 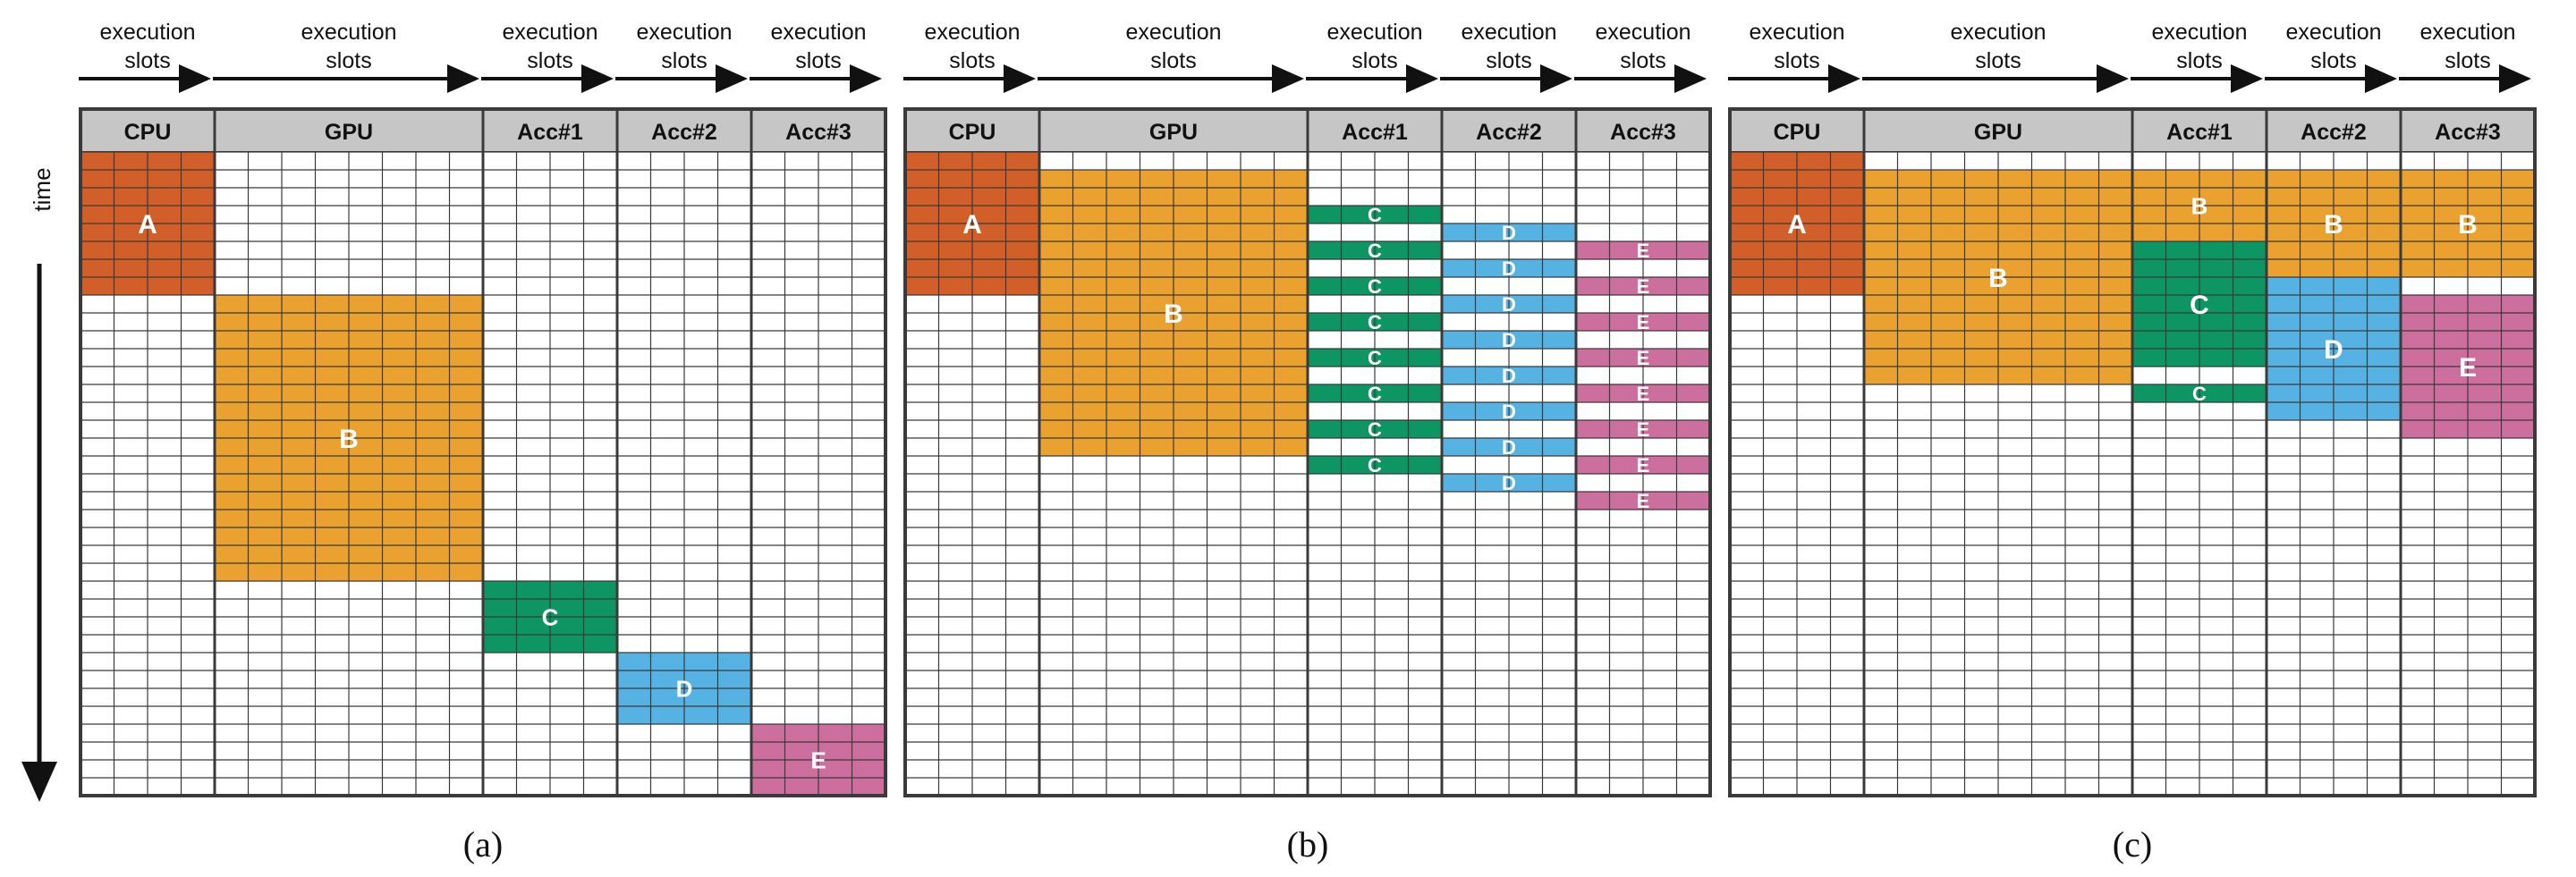 What do you see at coordinates (483, 844) in the screenshot?
I see `panel-caption: (a)` at bounding box center [483, 844].